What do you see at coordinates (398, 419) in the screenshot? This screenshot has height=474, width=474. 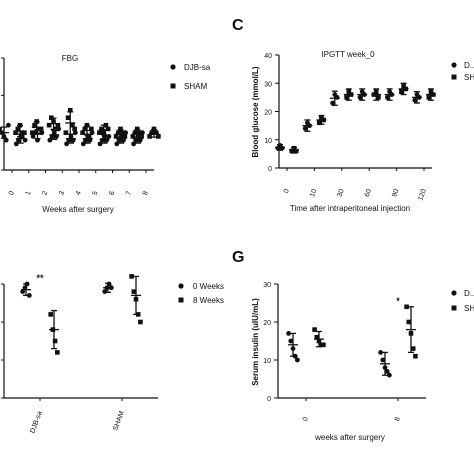 I see `insulin-x-tick-label: 8` at bounding box center [398, 419].